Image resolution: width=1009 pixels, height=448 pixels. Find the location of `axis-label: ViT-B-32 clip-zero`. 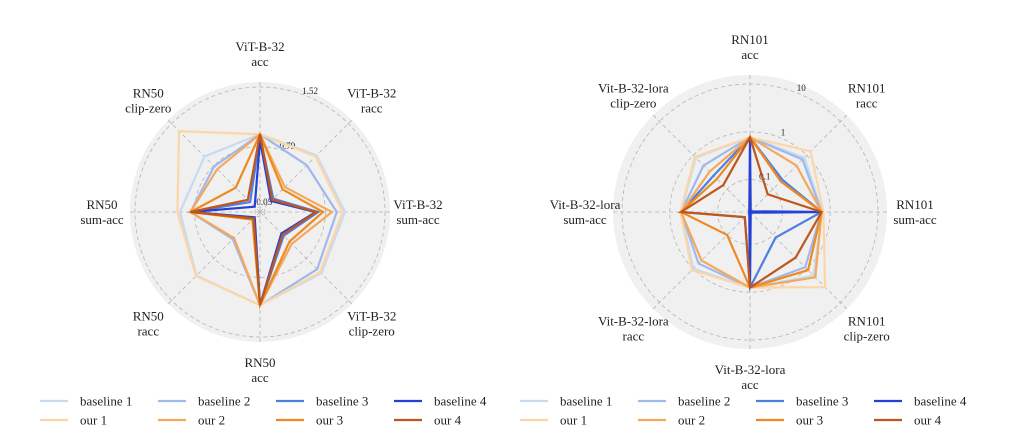

axis-label: ViT-B-32 clip-zero is located at coordinates (371, 324).